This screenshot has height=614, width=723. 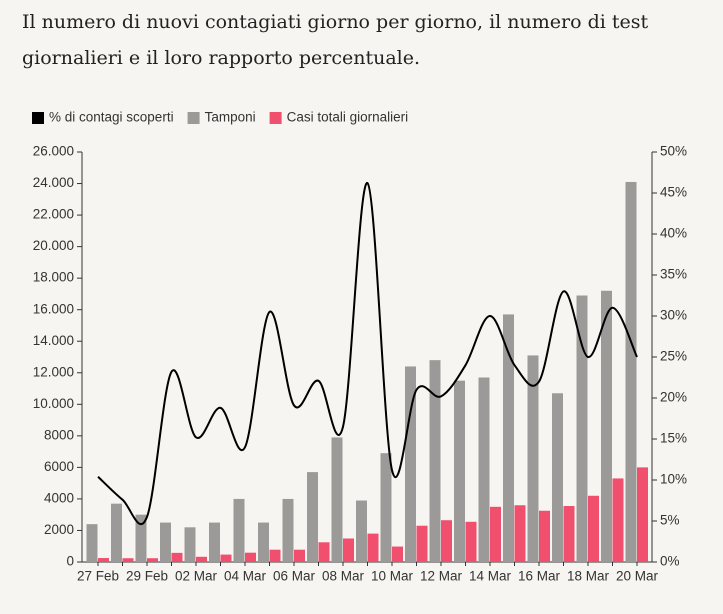 What do you see at coordinates (53, 245) in the screenshot?
I see `y-tick-label: 20.000` at bounding box center [53, 245].